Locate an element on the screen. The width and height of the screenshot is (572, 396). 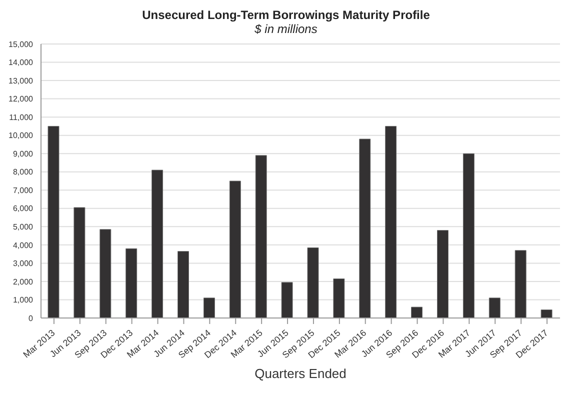
y-tick-label: 13,000 is located at coordinates (21, 81).